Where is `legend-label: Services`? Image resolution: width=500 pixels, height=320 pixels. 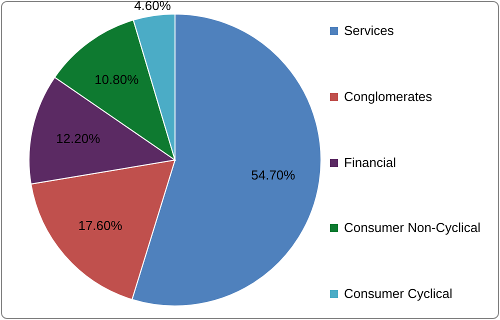 legend-label: Services is located at coordinates (369, 30).